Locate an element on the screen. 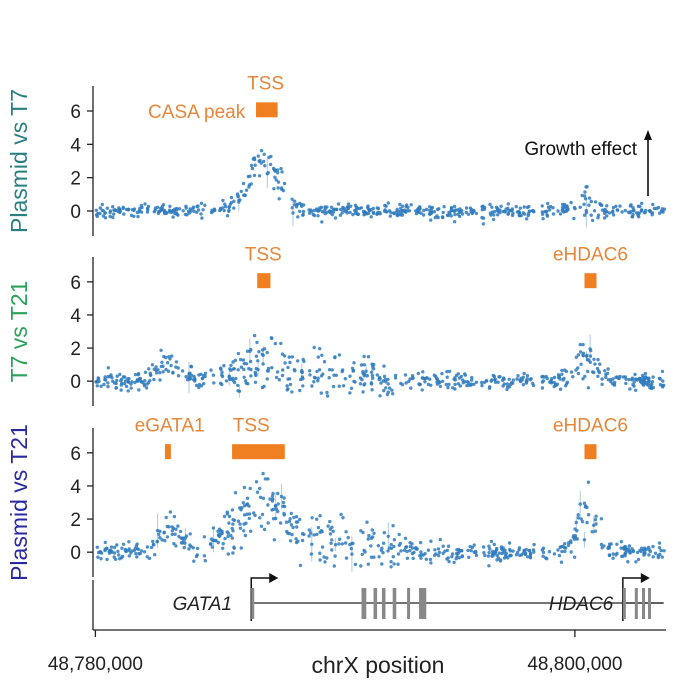 The width and height of the screenshot is (680, 681). x-tick-label: 48,800,000 is located at coordinates (574, 664).